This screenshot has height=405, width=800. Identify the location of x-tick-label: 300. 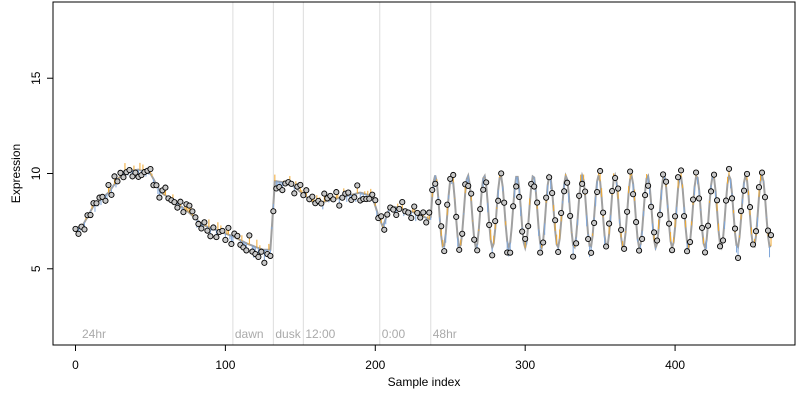
(525, 365).